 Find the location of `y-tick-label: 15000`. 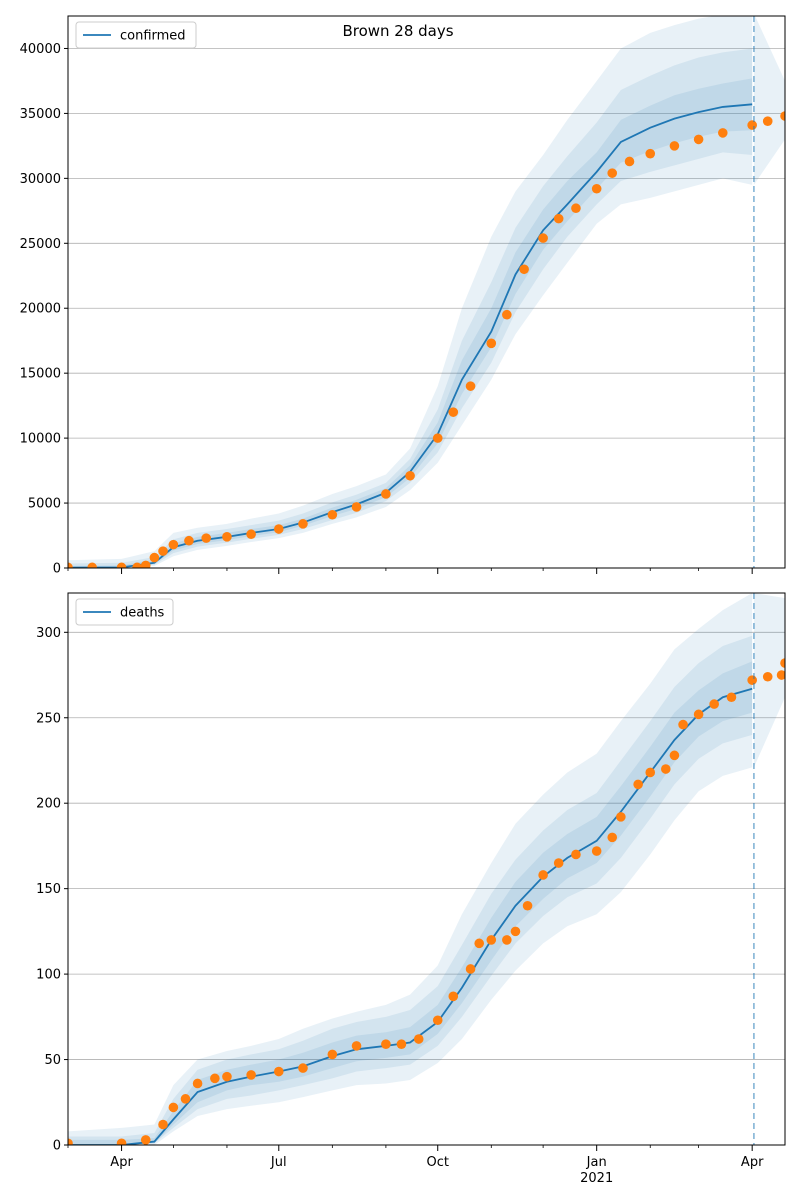

y-tick-label: 15000 is located at coordinates (40, 374).